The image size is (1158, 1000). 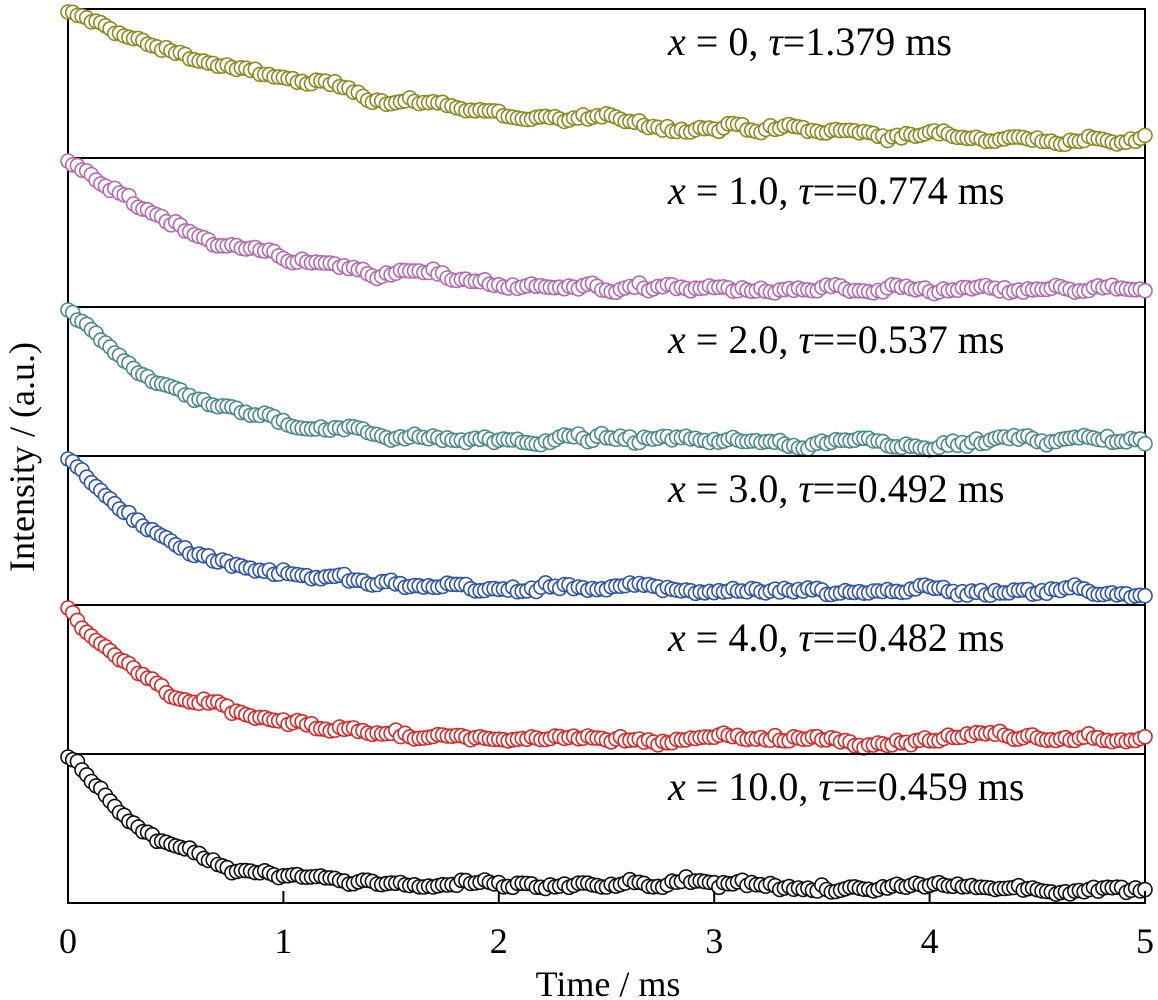 What do you see at coordinates (929, 786) in the screenshot?
I see `label-lifetime: ==0.459 ms` at bounding box center [929, 786].